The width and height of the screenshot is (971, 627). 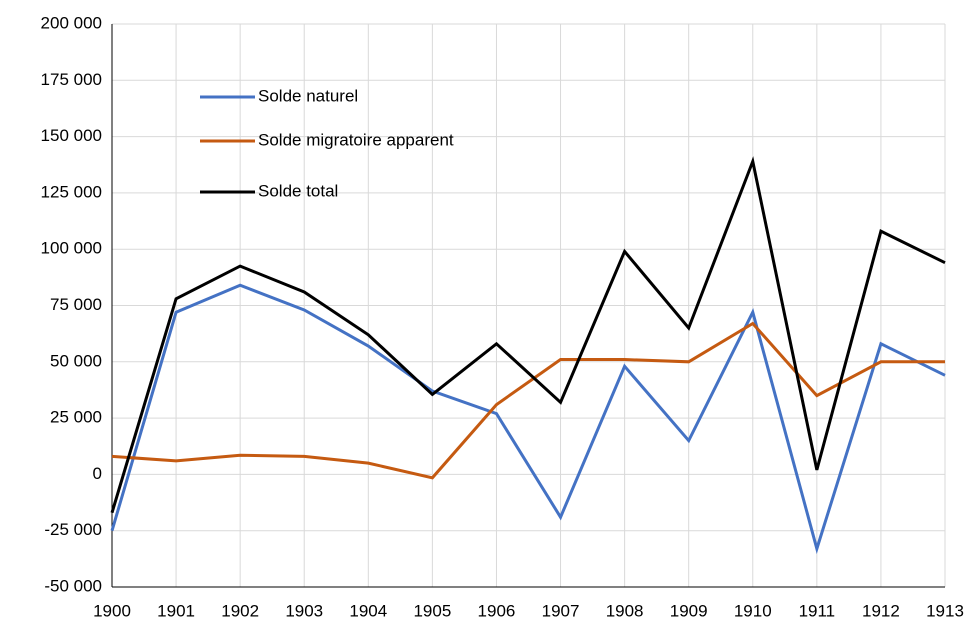 What do you see at coordinates (881, 610) in the screenshot?
I see `x-tick-label: 1912` at bounding box center [881, 610].